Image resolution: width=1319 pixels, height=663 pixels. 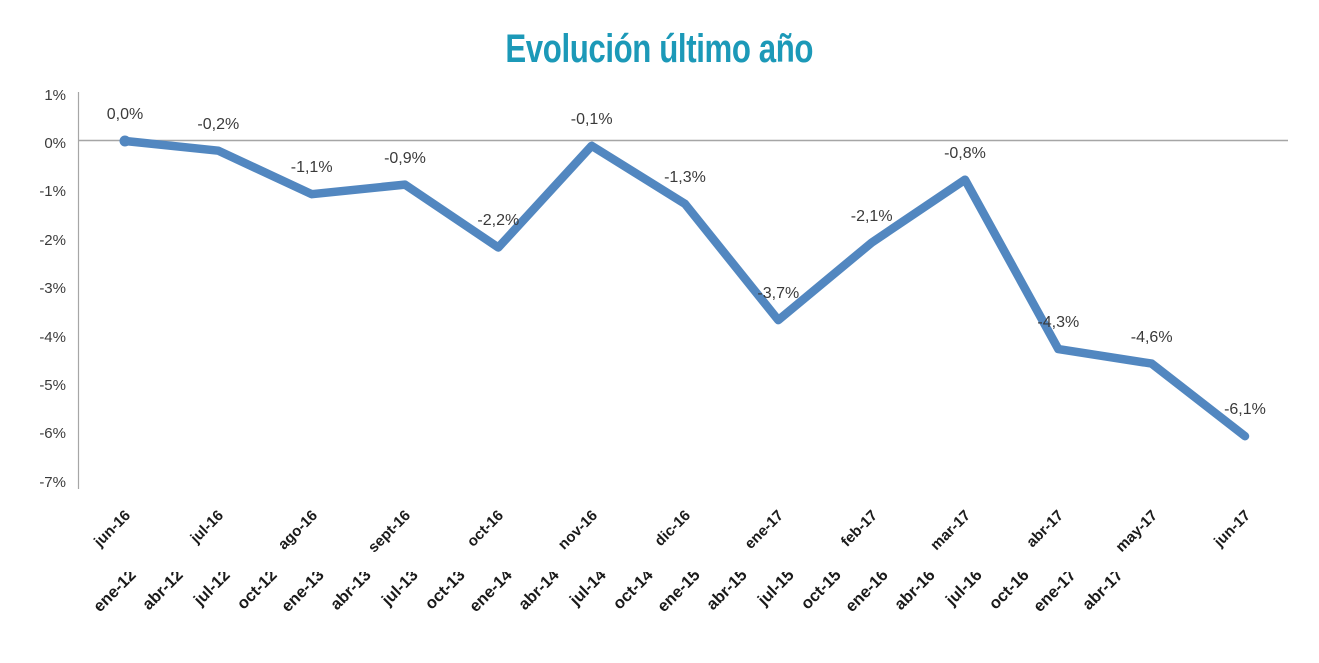 I want to click on y-tick-label: -6%, so click(x=52, y=434).